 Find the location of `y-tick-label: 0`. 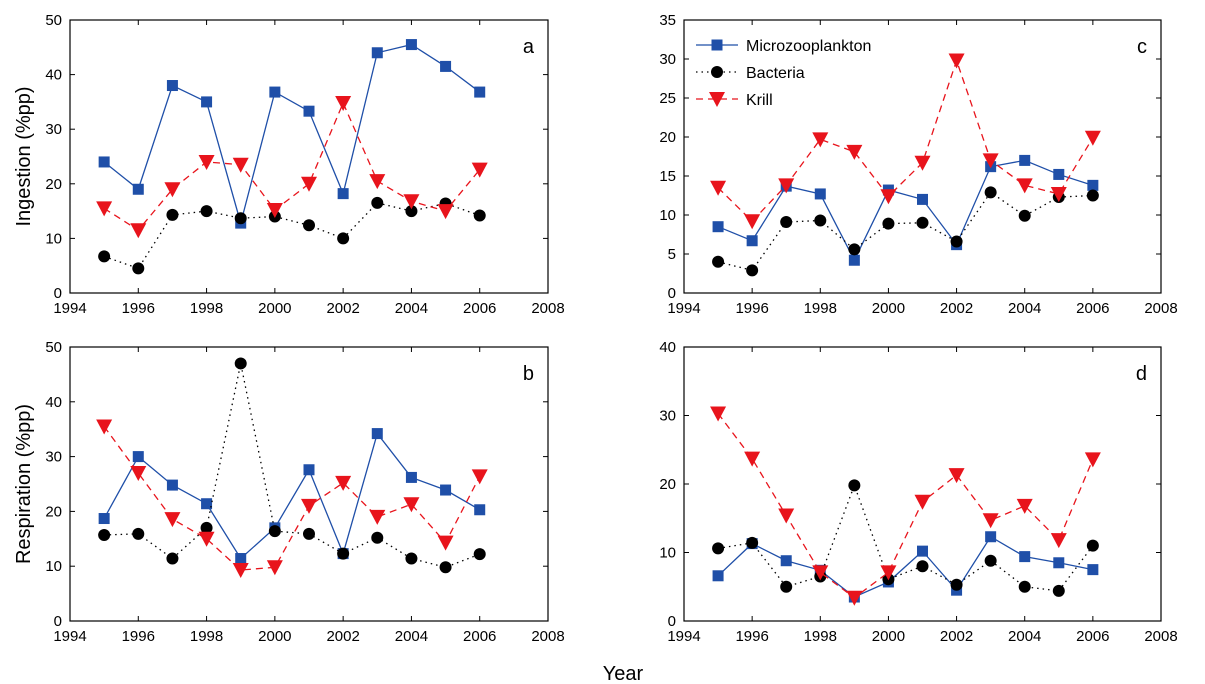

y-tick-label: 0 is located at coordinates (672, 621).